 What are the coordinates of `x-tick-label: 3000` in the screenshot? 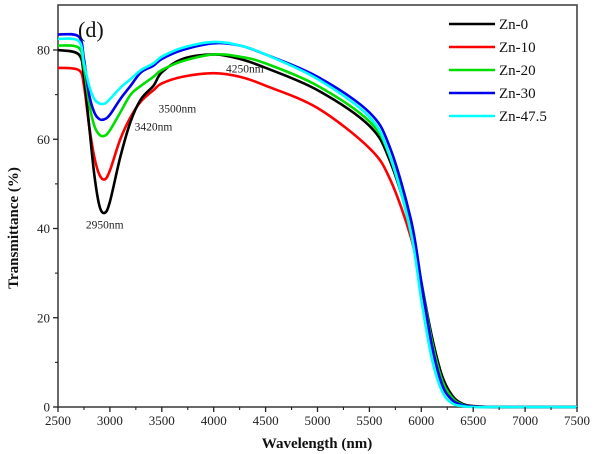 It's located at (110, 420).